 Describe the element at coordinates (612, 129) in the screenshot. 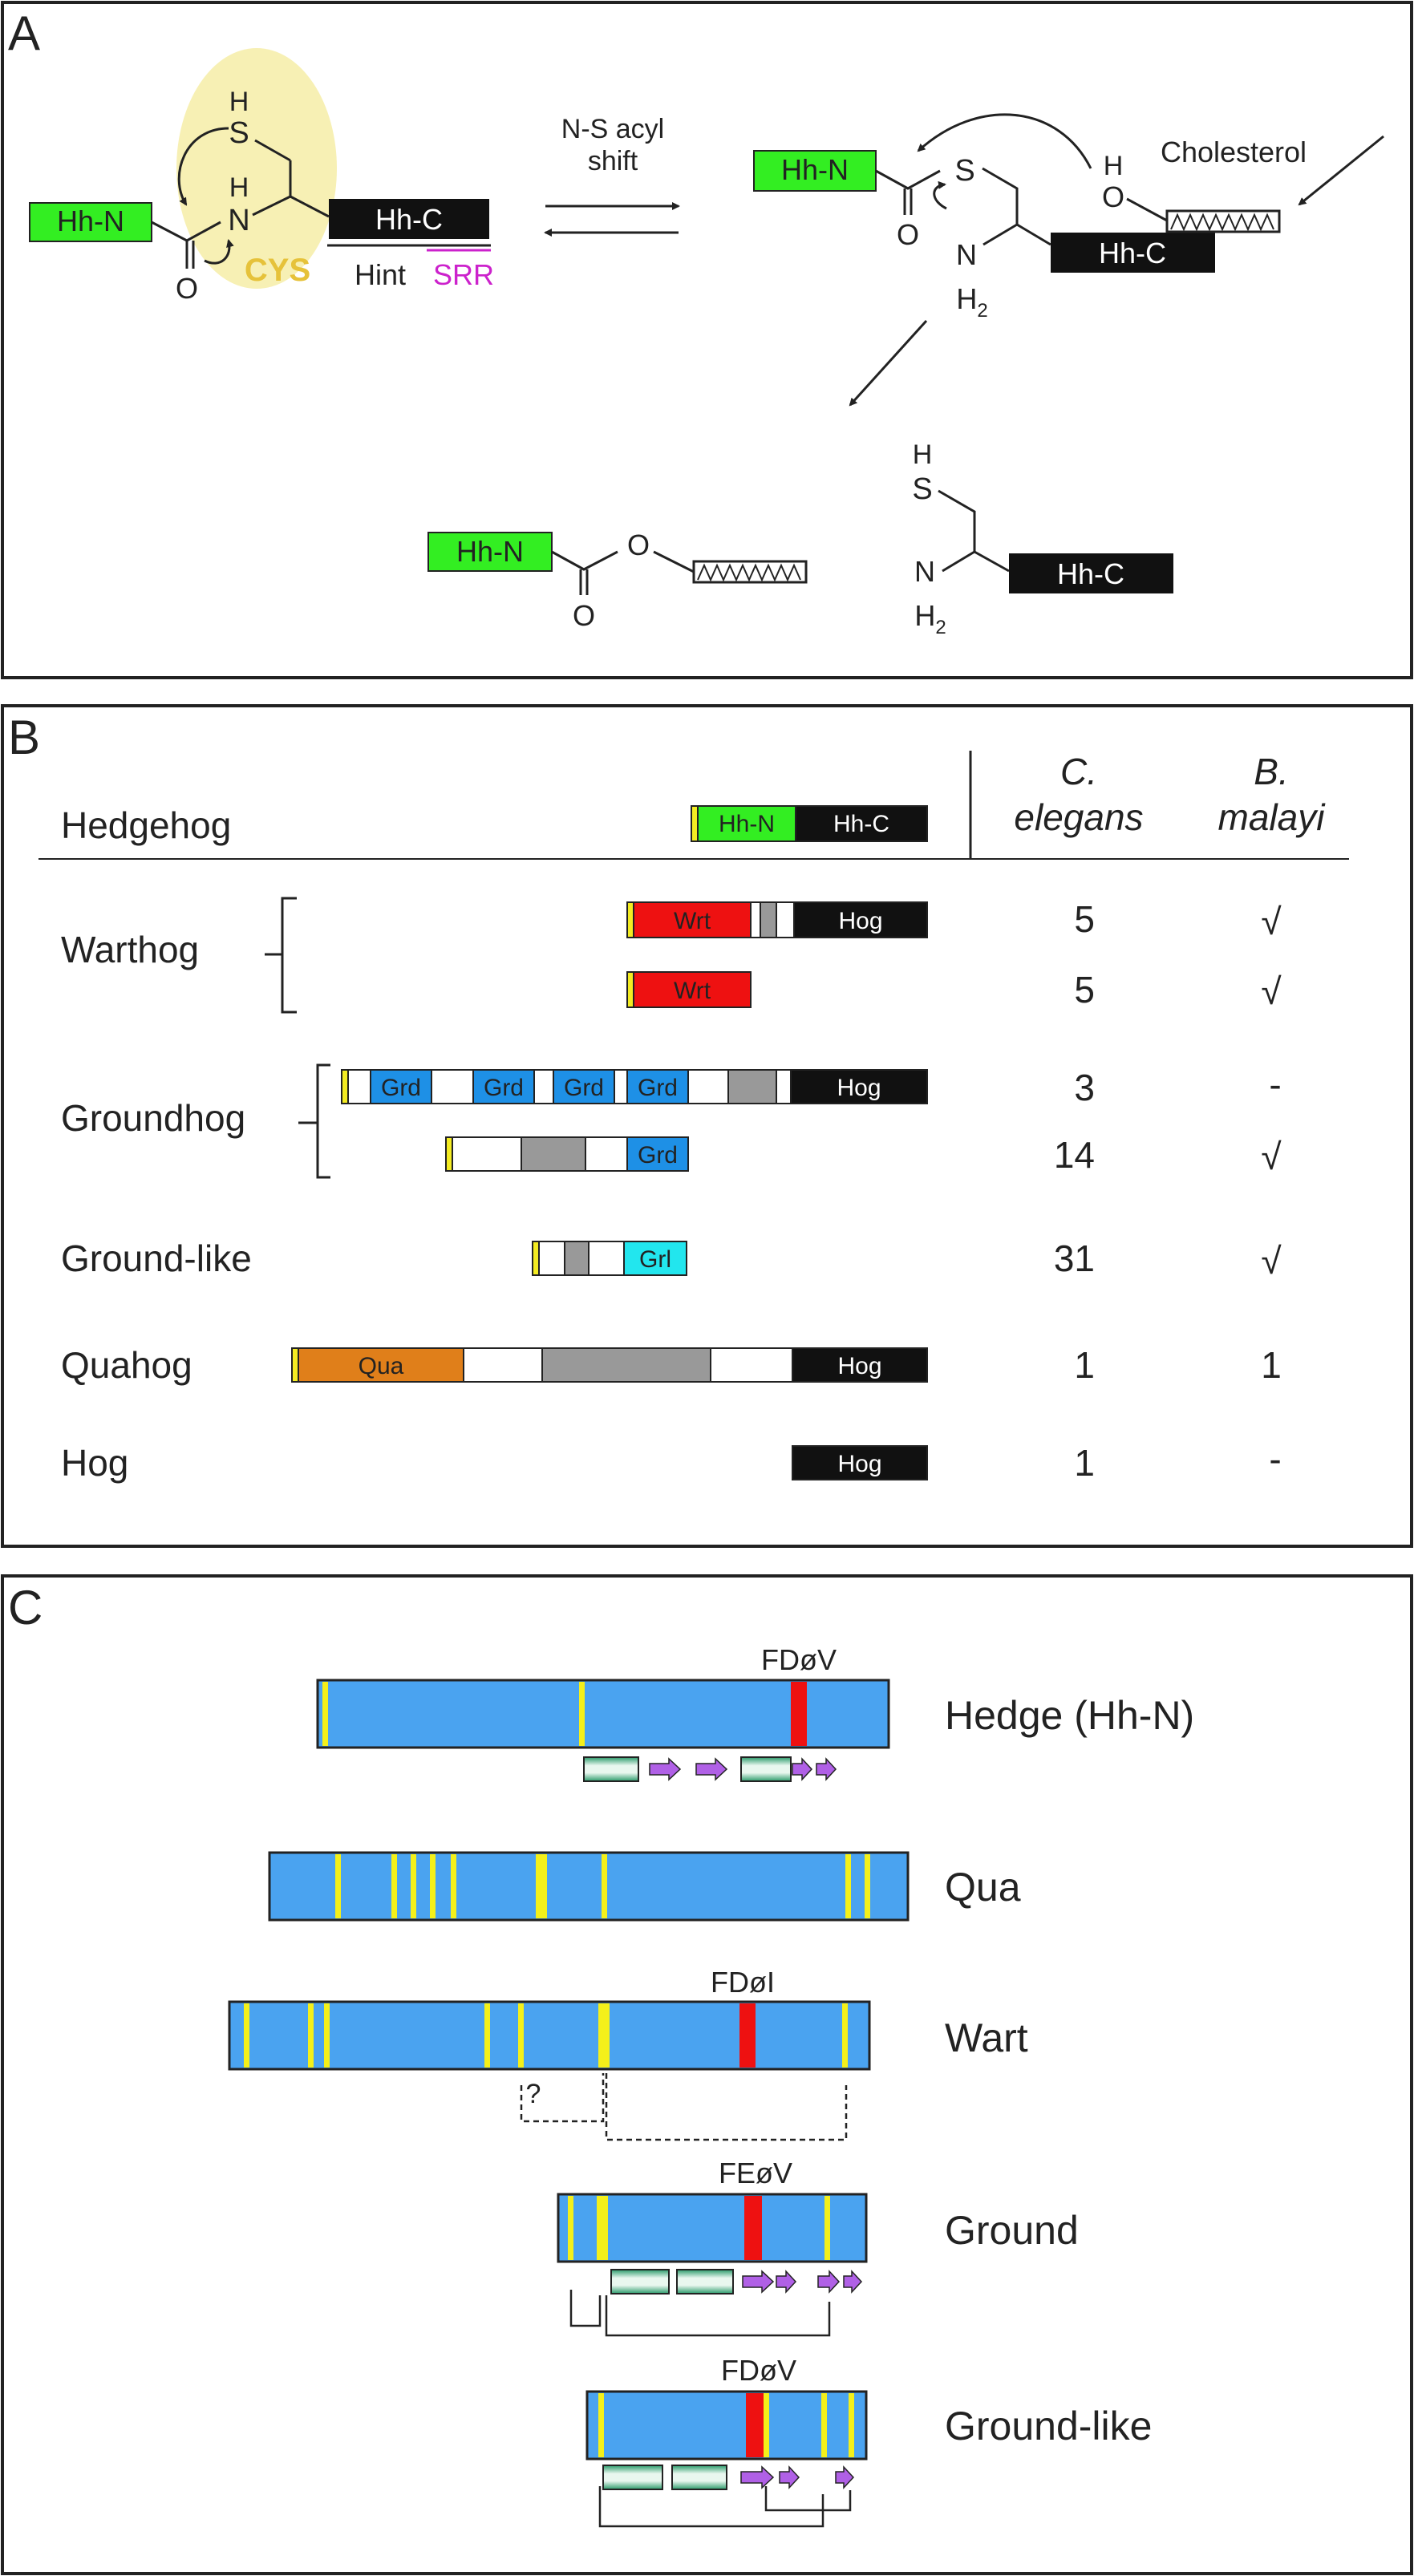

I see `reaction-line-1: N-S acyl` at that location.